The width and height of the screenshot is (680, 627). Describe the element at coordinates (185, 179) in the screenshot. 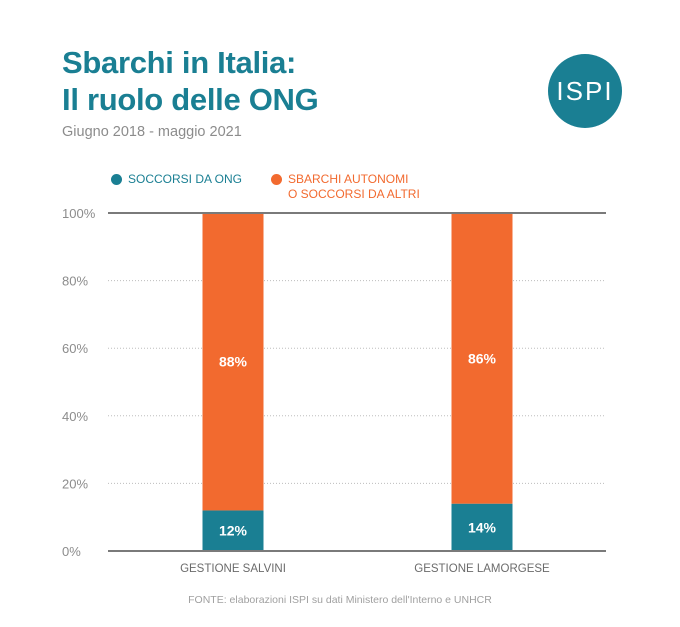

I see `legend-label-ong: SOCCORSI DA ONG` at that location.